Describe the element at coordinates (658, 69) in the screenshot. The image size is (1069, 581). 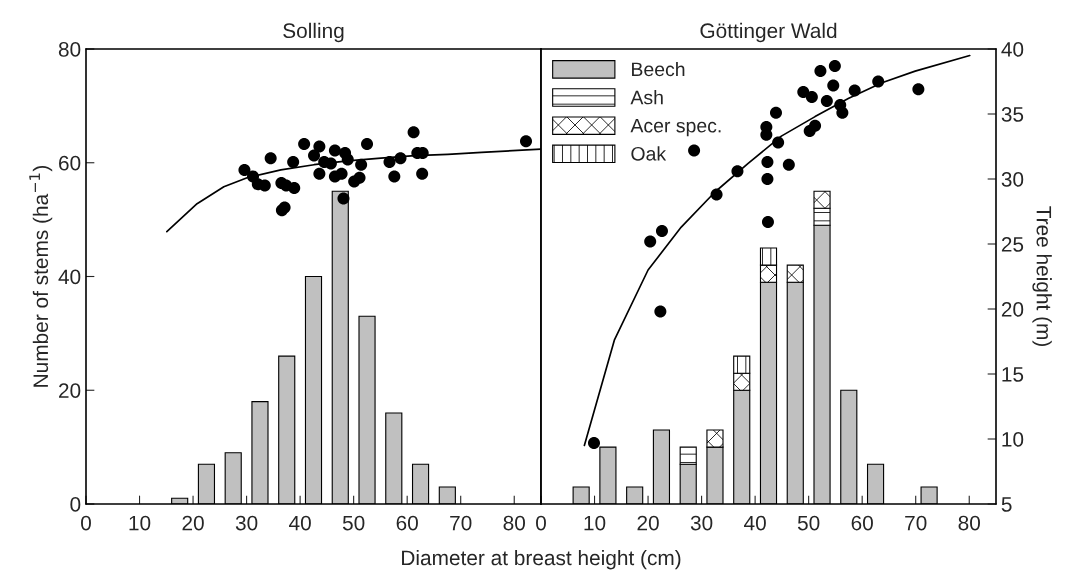
I see `legend-label: Beech` at that location.